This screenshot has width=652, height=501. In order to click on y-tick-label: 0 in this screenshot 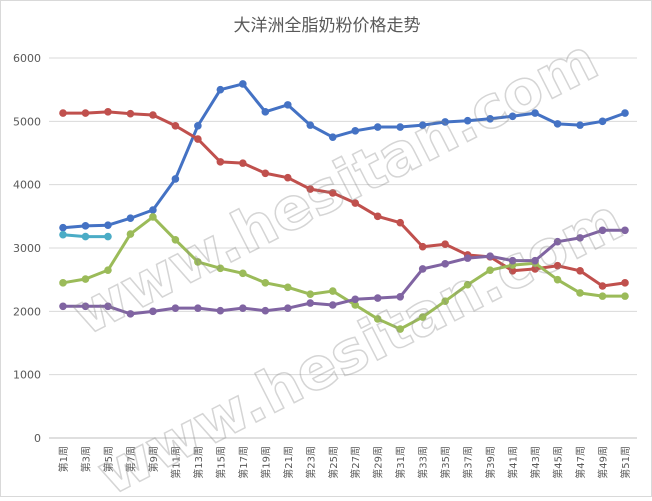, I will do `click(37, 438)`.